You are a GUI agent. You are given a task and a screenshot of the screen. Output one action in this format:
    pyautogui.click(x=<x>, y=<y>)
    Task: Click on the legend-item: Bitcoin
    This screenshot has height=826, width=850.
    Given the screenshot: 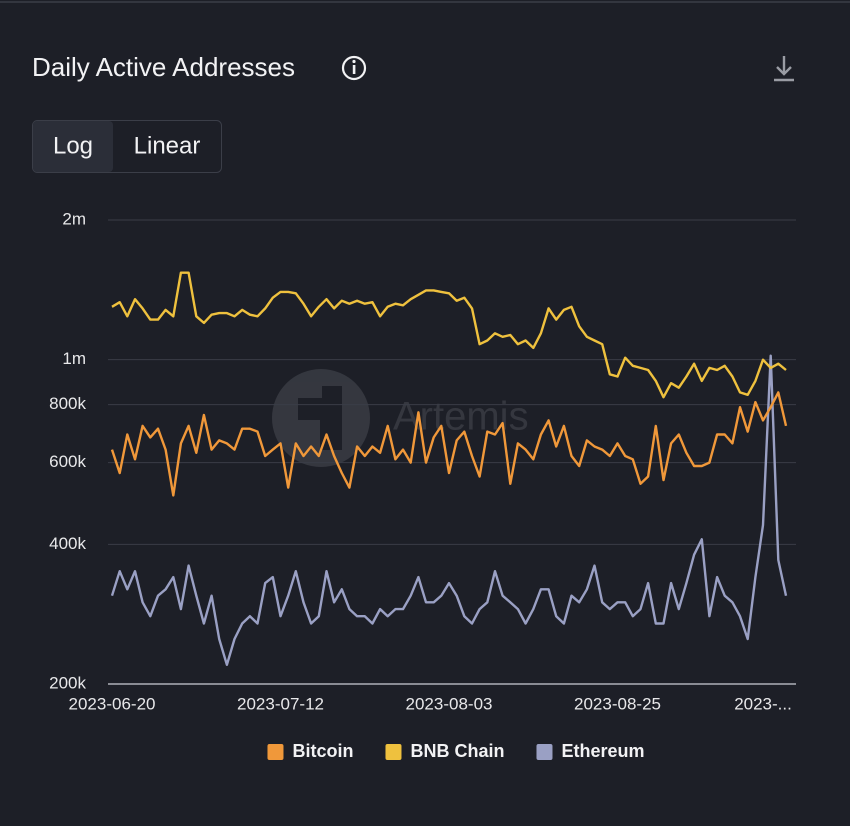 What is the action you would take?
    pyautogui.click(x=310, y=751)
    